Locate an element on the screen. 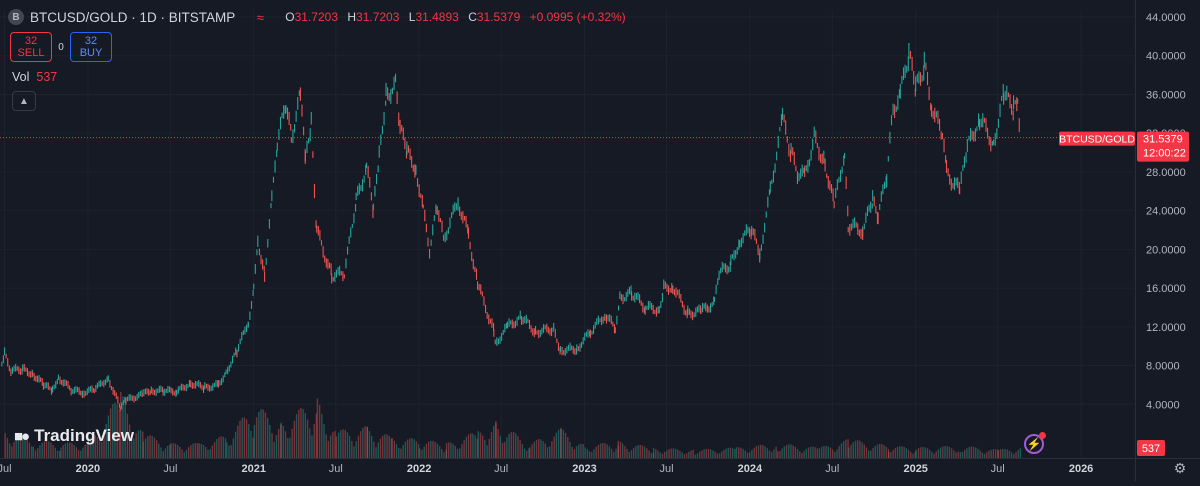  bitcoin-icon: B is located at coordinates (16, 17).